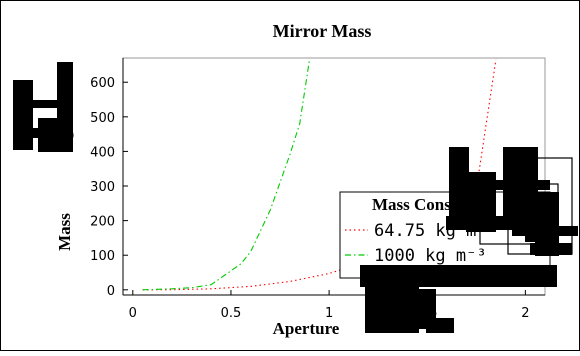 This screenshot has height=356, width=580. Describe the element at coordinates (102, 222) in the screenshot. I see `y-tick-label: 200` at that location.